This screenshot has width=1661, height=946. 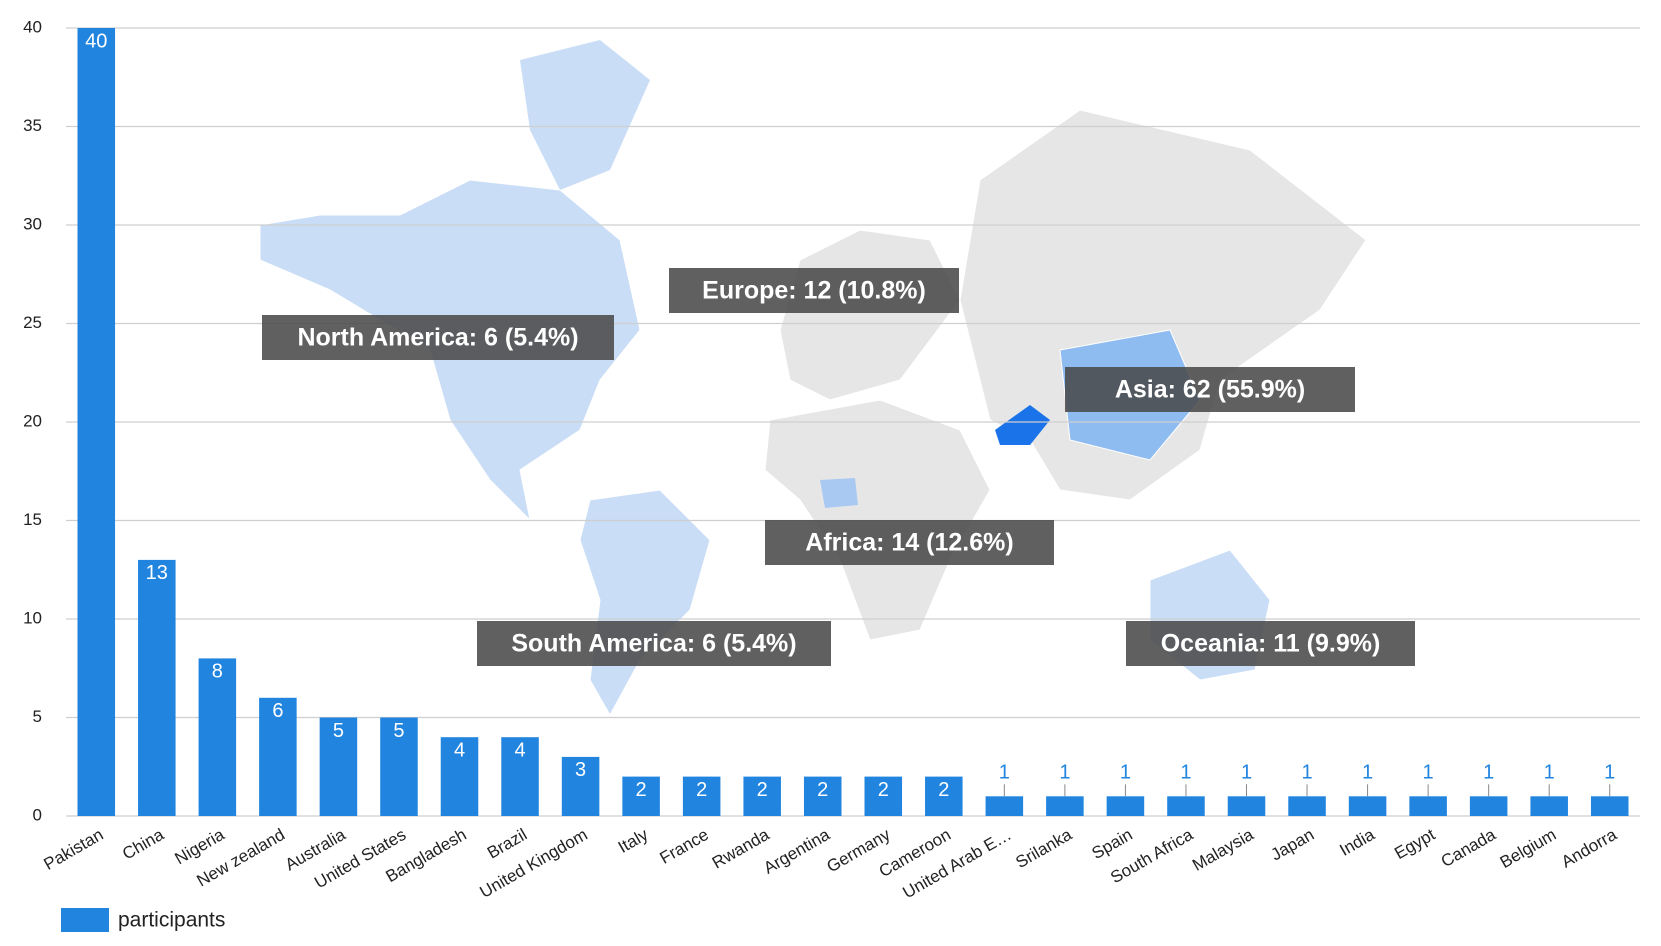 What do you see at coordinates (507, 844) in the screenshot?
I see `x-tick-label: Brazil` at bounding box center [507, 844].